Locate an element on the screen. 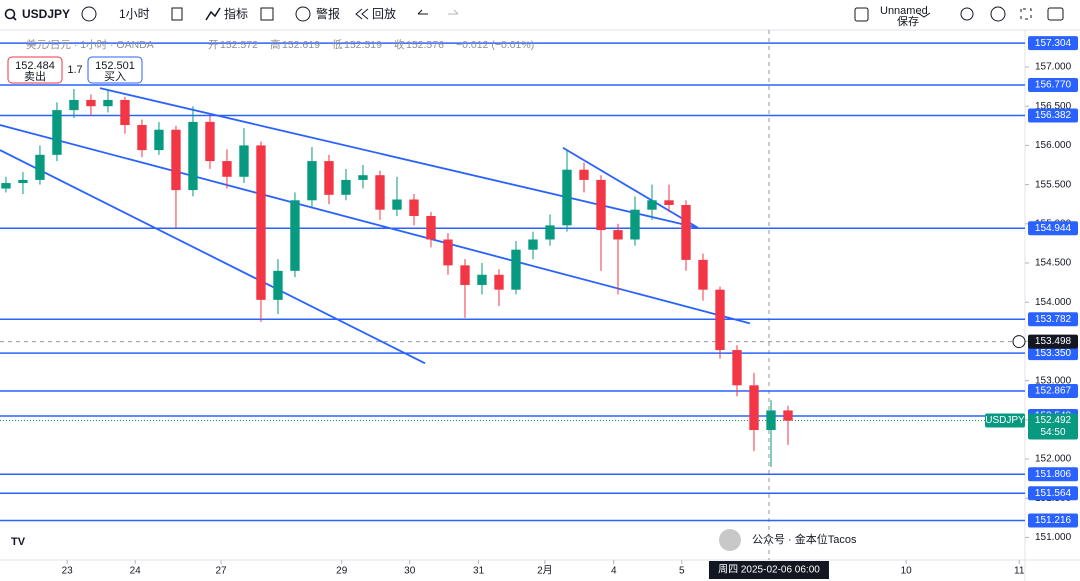  level-label: 151.564 is located at coordinates (1053, 493).